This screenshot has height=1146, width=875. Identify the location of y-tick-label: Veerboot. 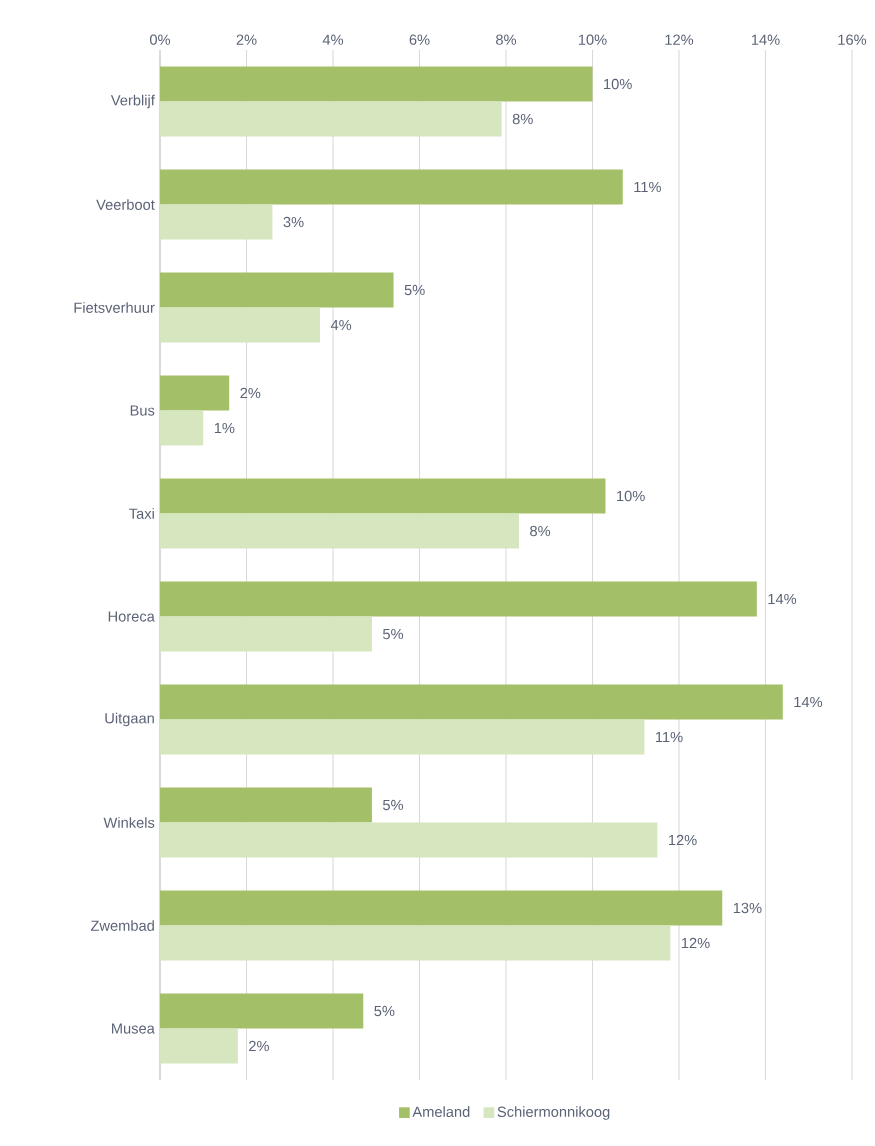
(125, 204).